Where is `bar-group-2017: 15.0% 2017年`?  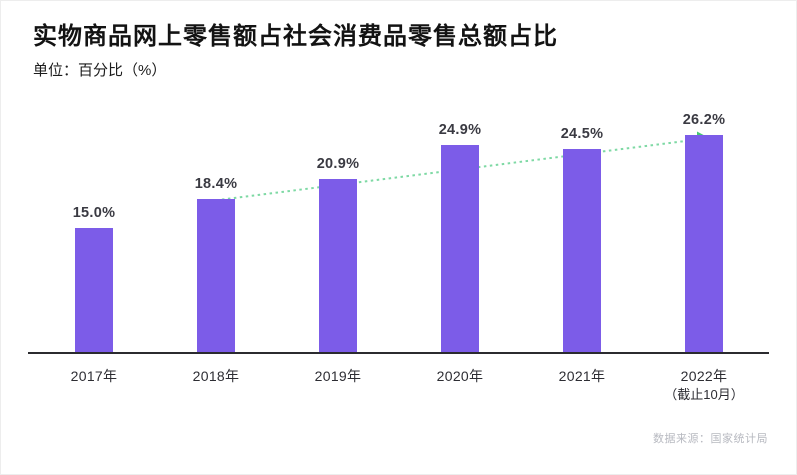
bar-group-2017: 15.0% 2017年 is located at coordinates (94, 192).